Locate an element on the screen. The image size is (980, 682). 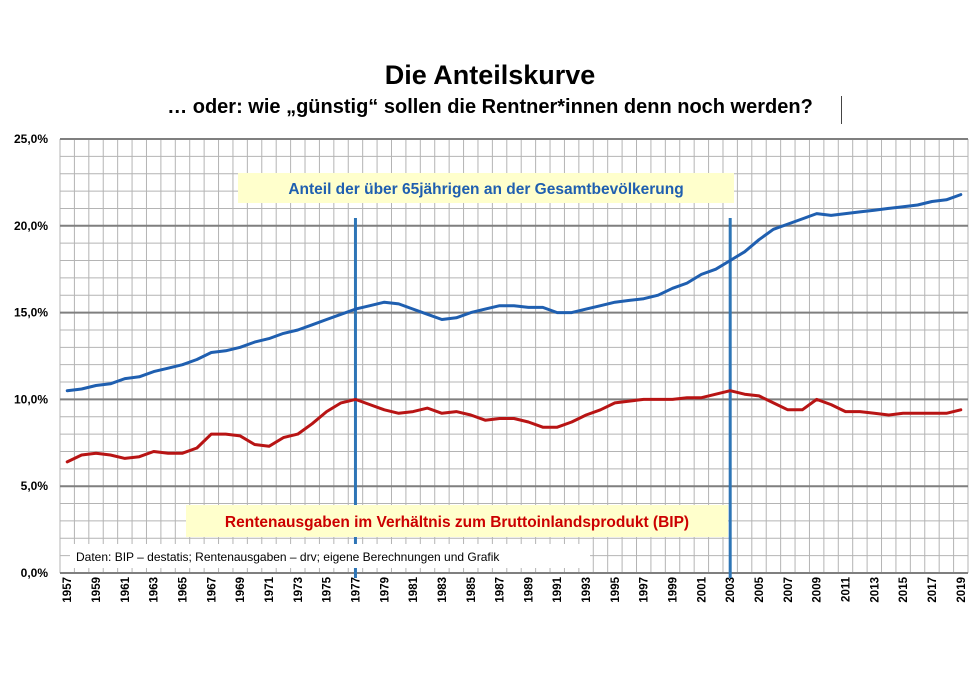
x-tick-label: 2009 is located at coordinates (818, 590).